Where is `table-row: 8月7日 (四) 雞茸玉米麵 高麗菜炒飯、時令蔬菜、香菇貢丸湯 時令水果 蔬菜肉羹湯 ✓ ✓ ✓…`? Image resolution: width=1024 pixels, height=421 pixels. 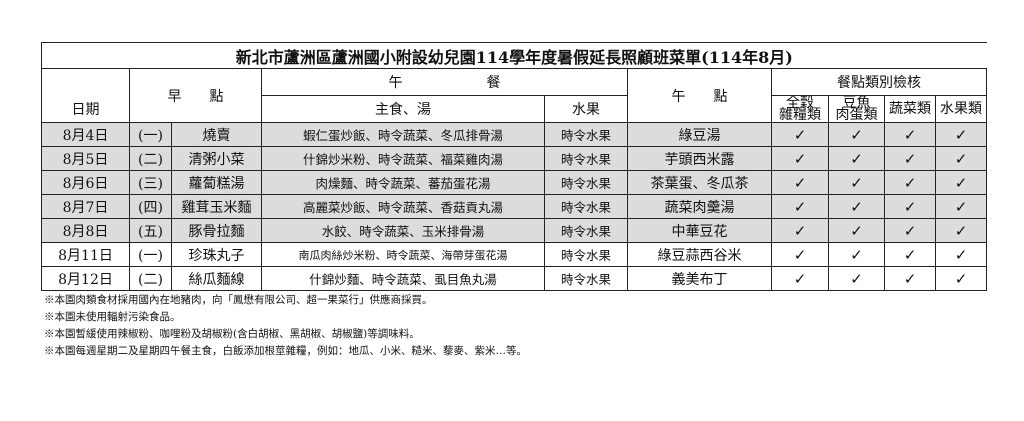 table-row: 8月7日 (四) 雞茸玉米麵 高麗菜炒飯、時令蔬菜、香菇貢丸湯 時令水果 蔬菜肉羹湯 ✓ ✓ ✓… is located at coordinates (514, 206).